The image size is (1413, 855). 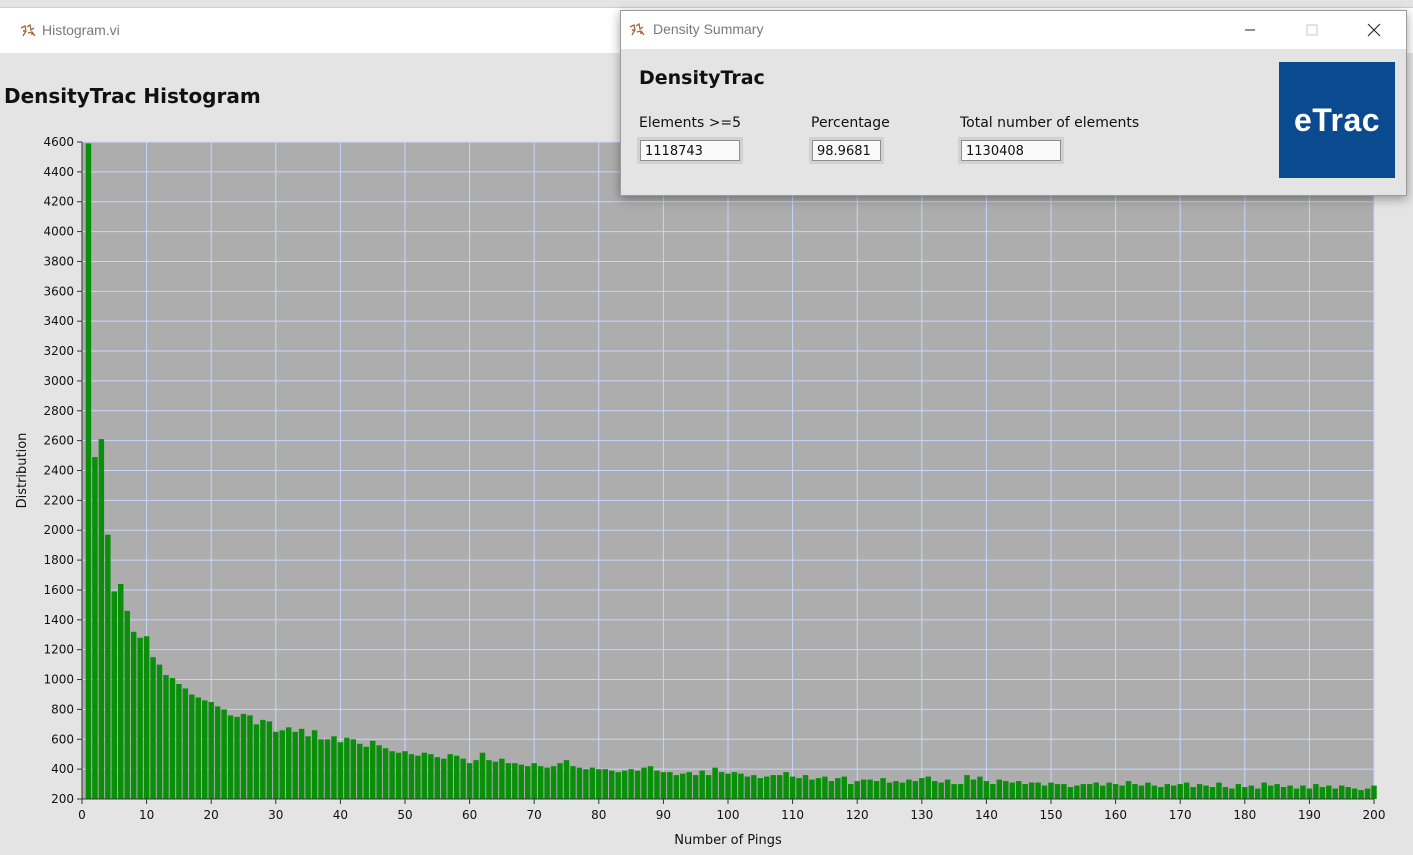 What do you see at coordinates (663, 815) in the screenshot?
I see `x-tick-label: 90` at bounding box center [663, 815].